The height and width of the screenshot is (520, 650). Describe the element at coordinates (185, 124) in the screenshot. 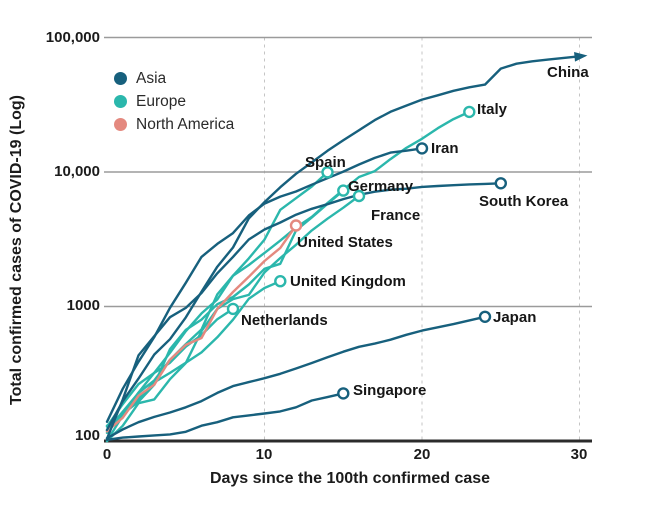

I see `legend-label-north-america: North America` at that location.